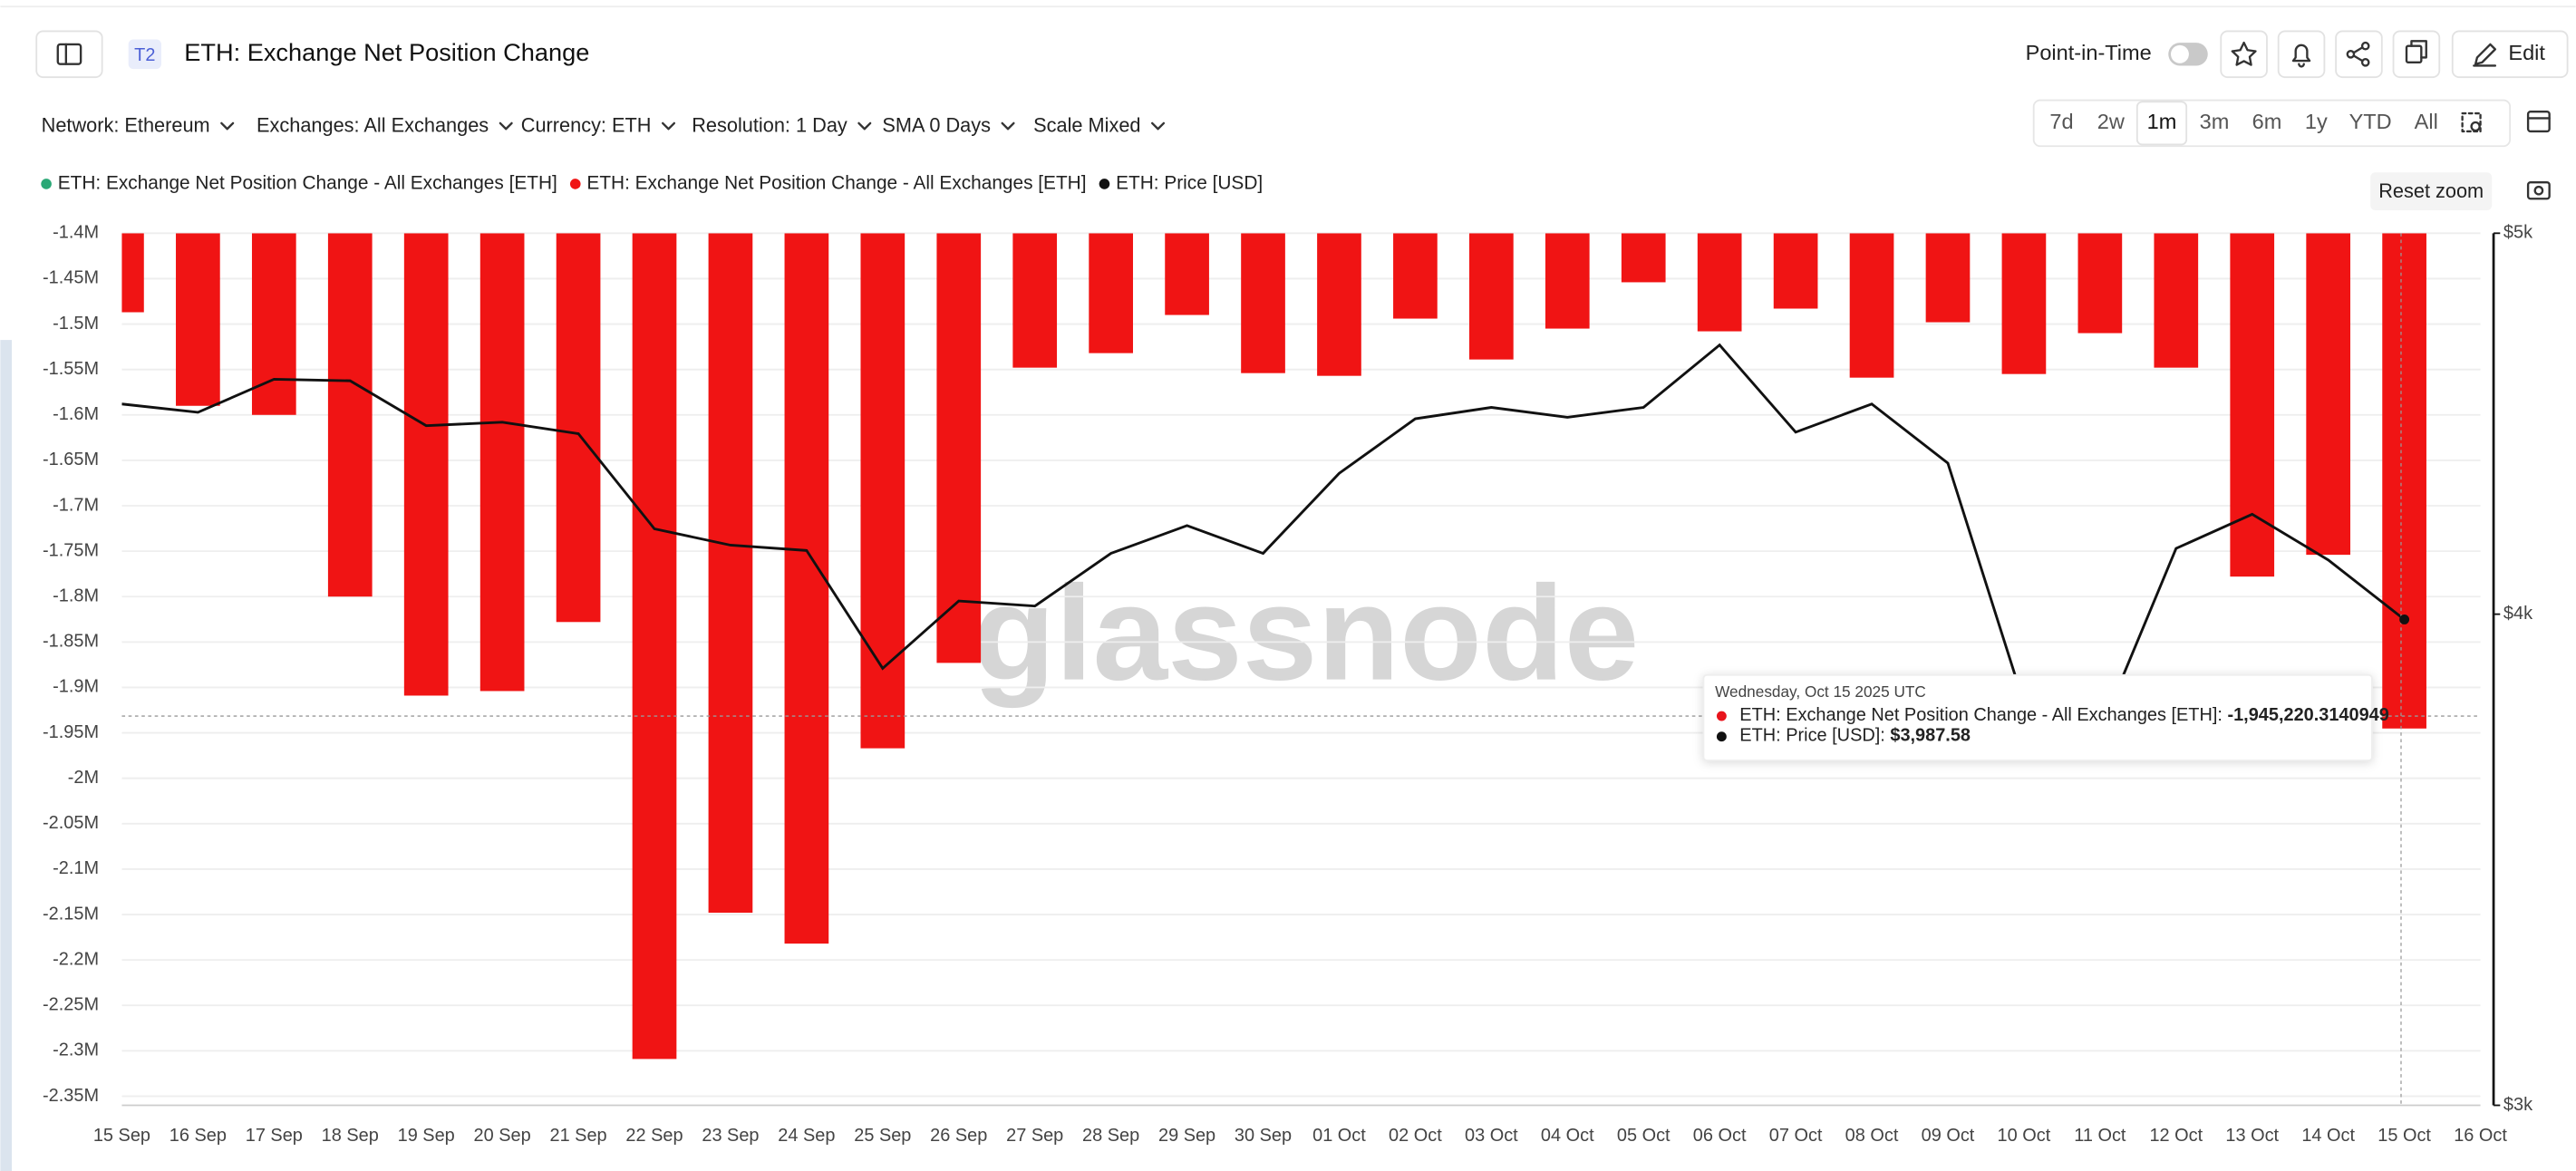 Image resolution: width=2576 pixels, height=1171 pixels. I want to click on y-tick-label: -2.2M, so click(76, 959).